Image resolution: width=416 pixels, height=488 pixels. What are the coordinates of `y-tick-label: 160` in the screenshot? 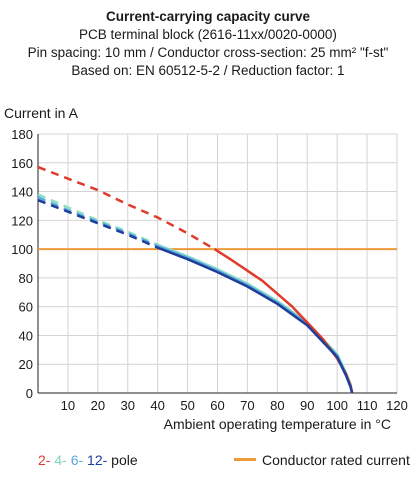 It's located at (22, 163).